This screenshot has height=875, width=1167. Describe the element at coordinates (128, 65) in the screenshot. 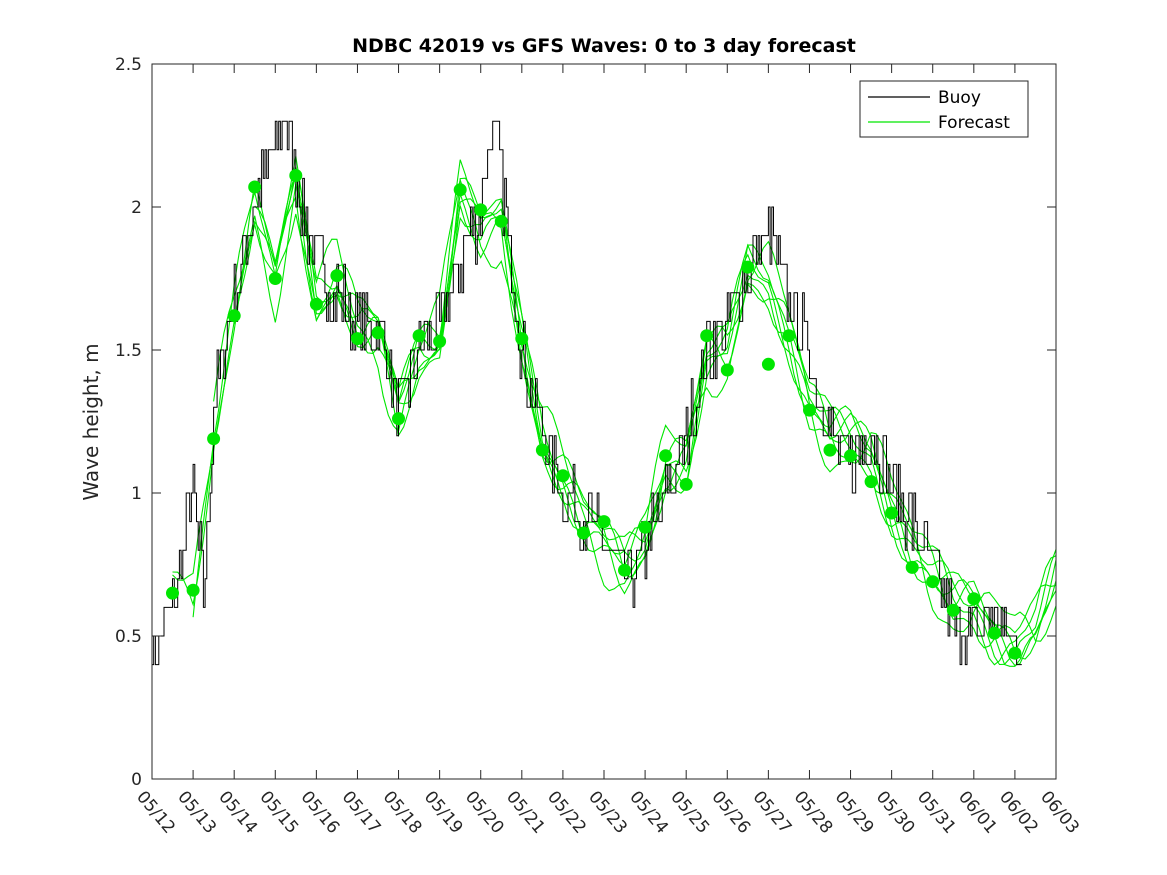

I see `y-tick-label: 2.5` at that location.